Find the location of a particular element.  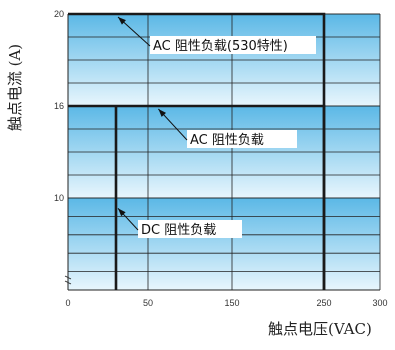

x-tick-label: 250 is located at coordinates (323, 303).